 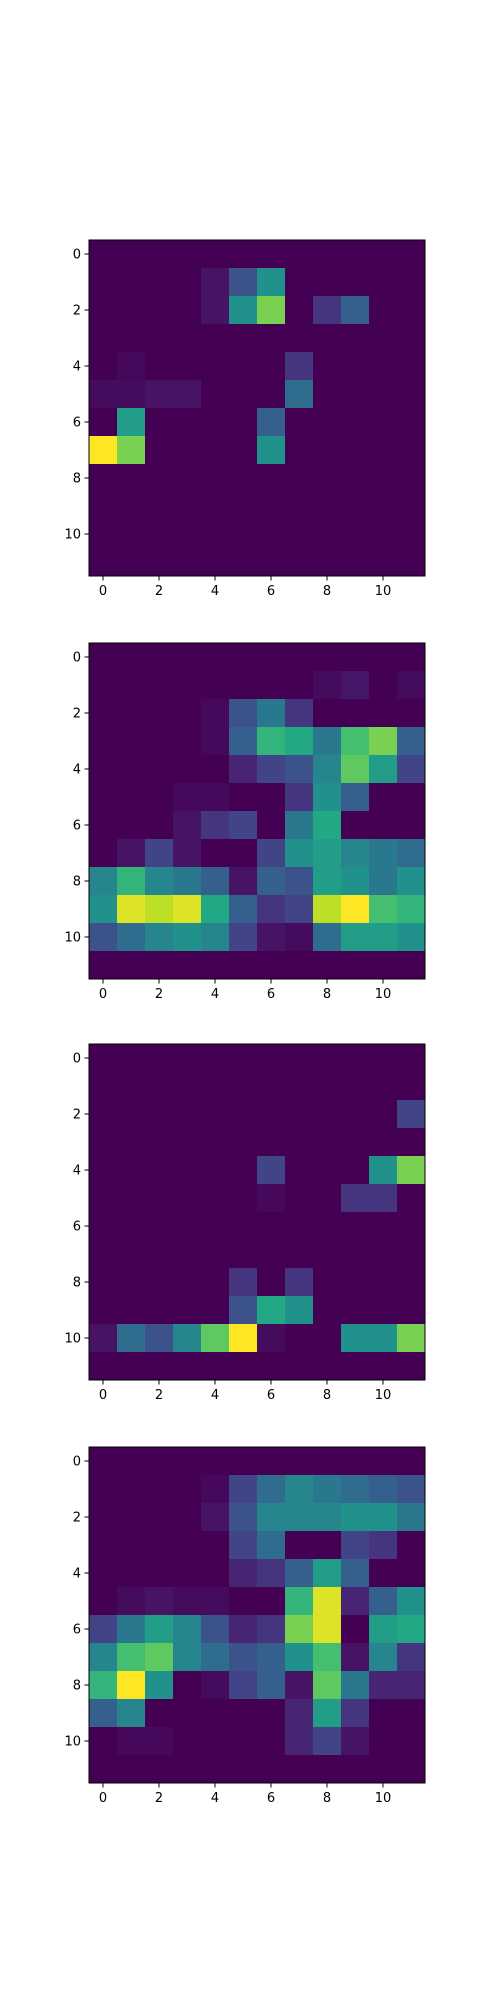 I want to click on x-tick-label: 0, so click(x=103, y=1395).